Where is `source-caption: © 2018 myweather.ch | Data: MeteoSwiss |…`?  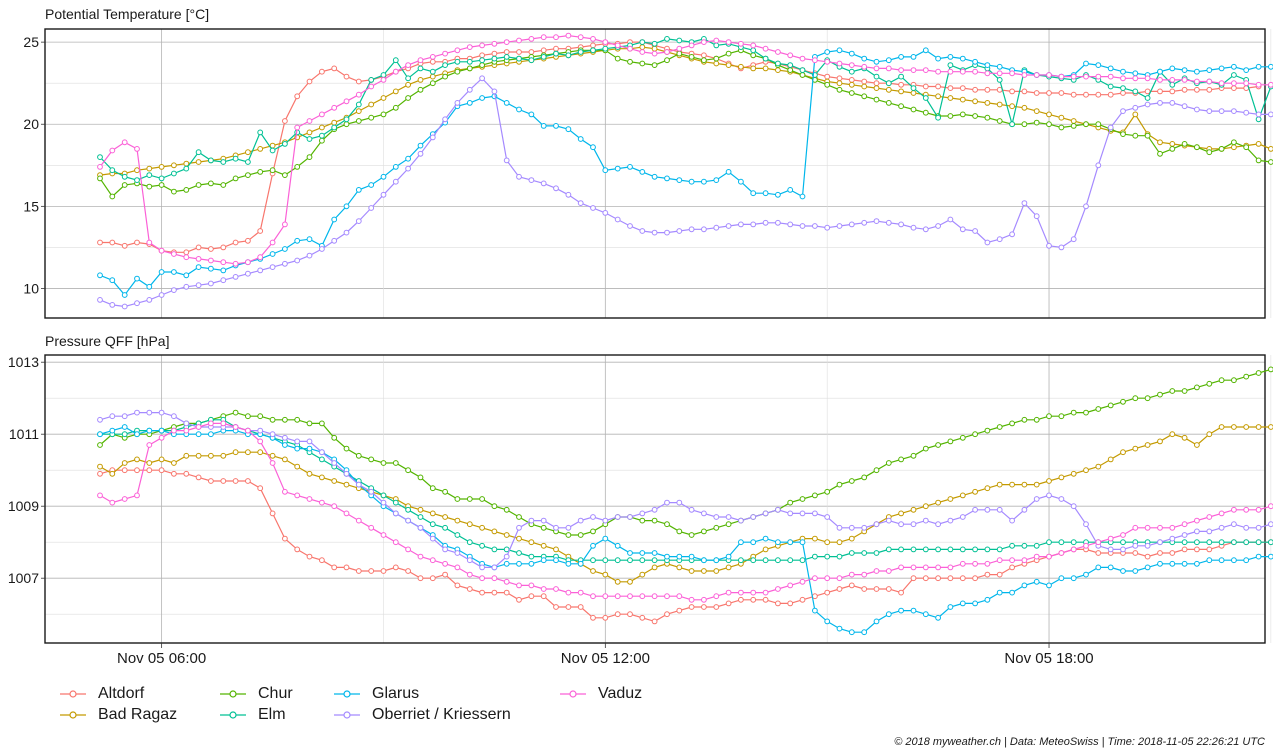
source-caption: © 2018 myweather.ch | Data: MeteoSwiss |… is located at coordinates (1079, 742).